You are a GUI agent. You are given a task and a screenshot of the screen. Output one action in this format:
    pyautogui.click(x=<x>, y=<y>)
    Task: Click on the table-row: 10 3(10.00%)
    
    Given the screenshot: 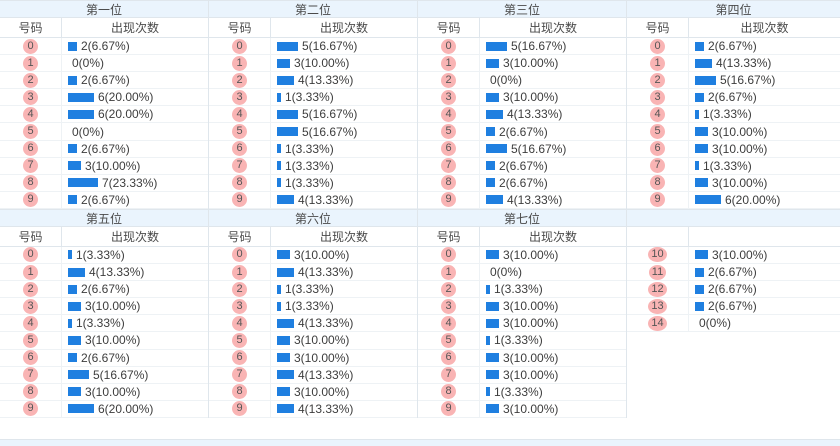 What is the action you would take?
    pyautogui.click(x=733, y=255)
    